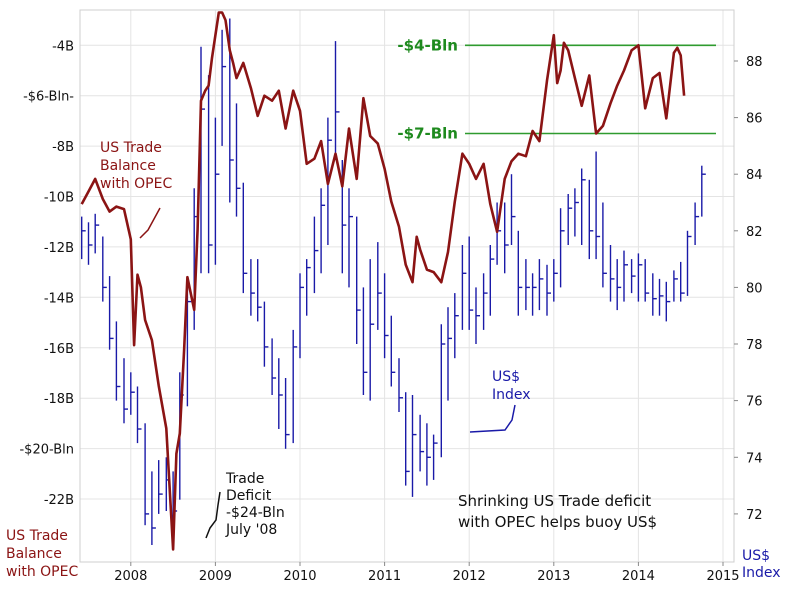 The image size is (800, 590). I want to click on trade-label-upper-line-2: Balance, so click(128, 166).